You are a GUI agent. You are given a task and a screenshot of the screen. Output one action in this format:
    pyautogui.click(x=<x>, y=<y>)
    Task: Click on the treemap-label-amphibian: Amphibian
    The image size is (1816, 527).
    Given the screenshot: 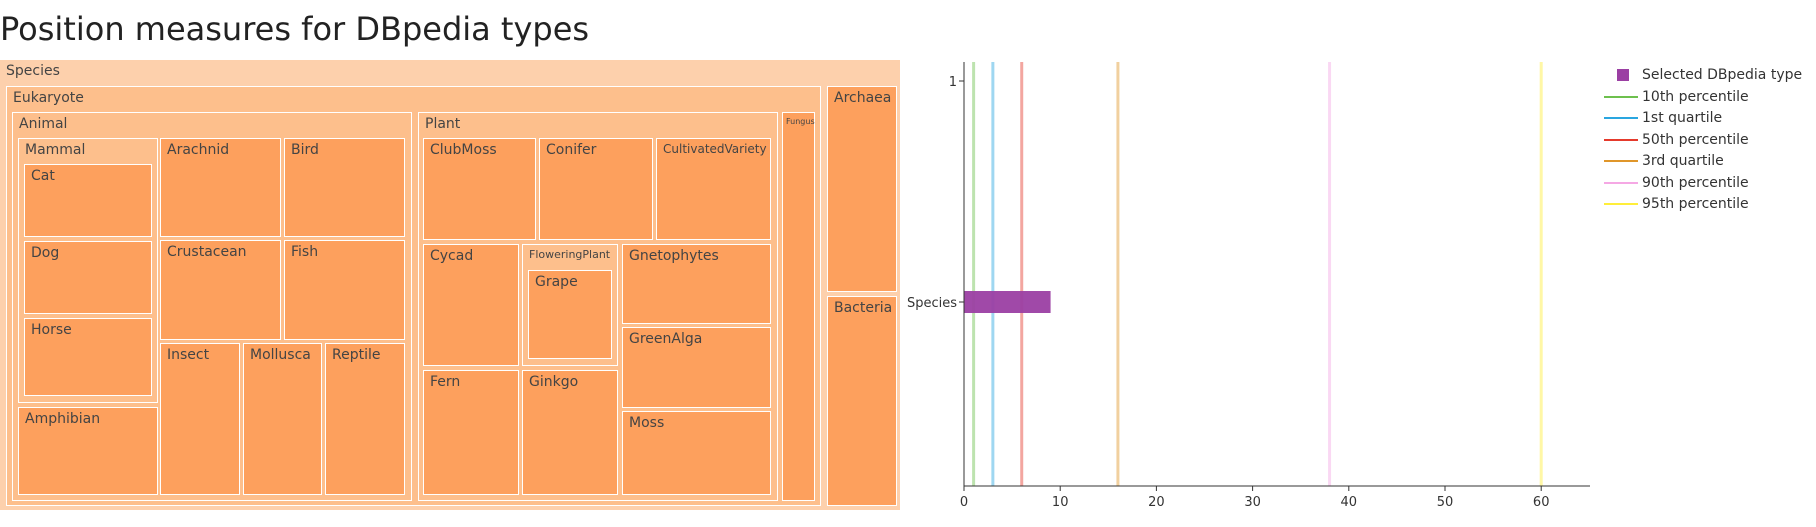 What is the action you would take?
    pyautogui.click(x=62, y=419)
    